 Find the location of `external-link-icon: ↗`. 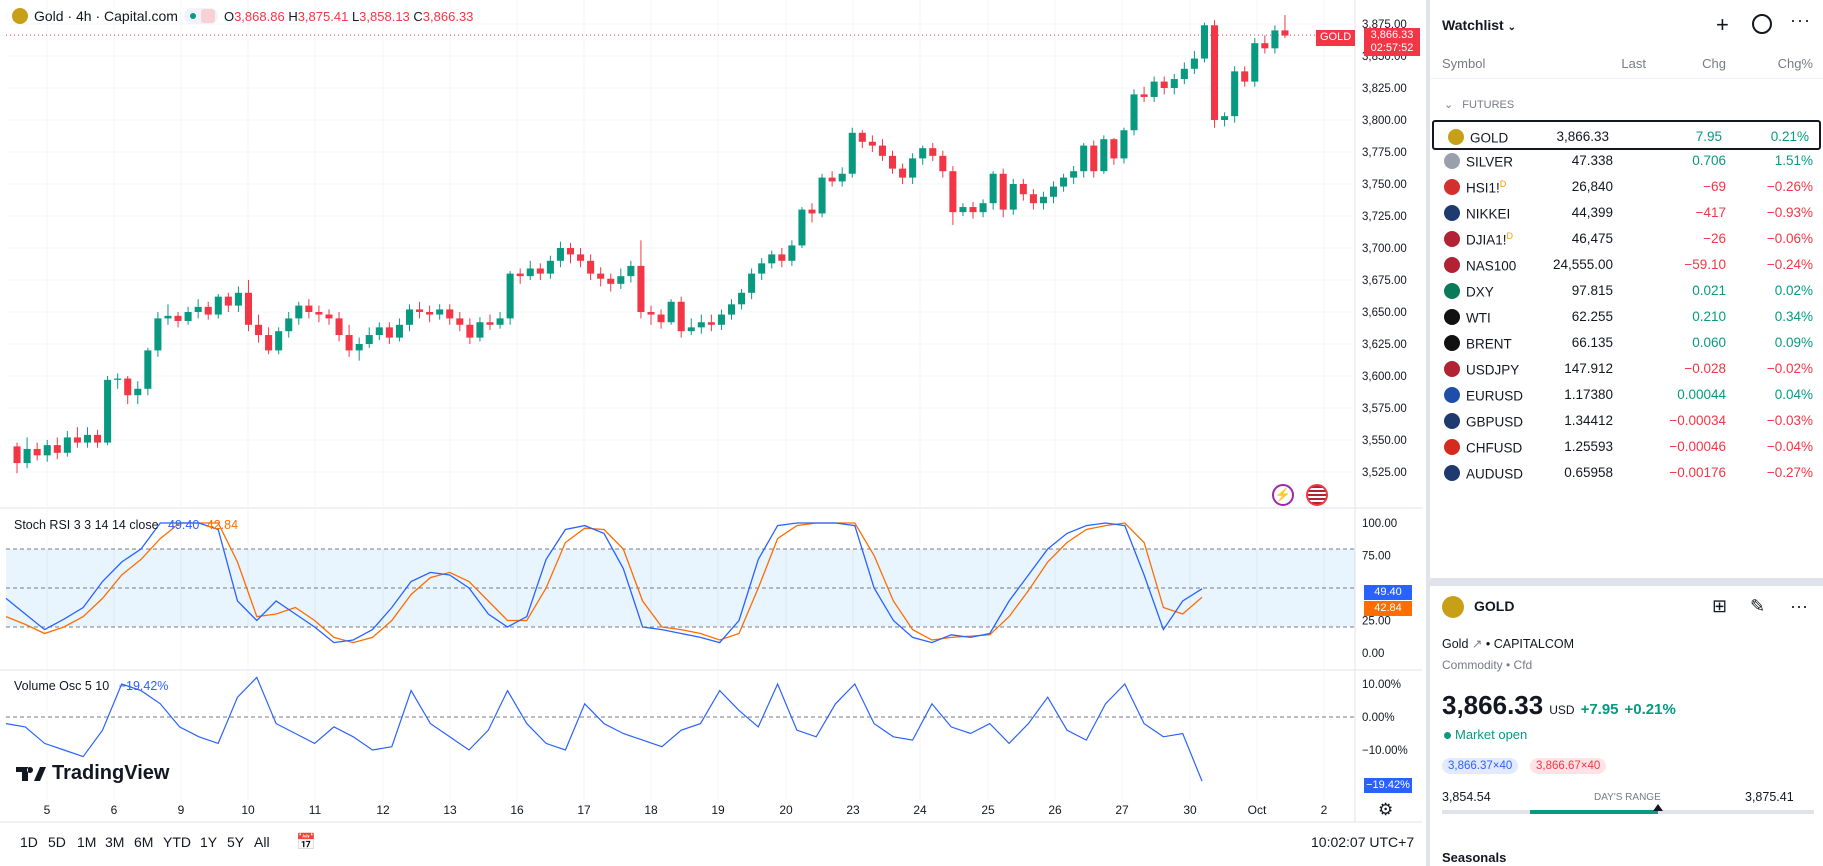

external-link-icon: ↗ is located at coordinates (1477, 644).